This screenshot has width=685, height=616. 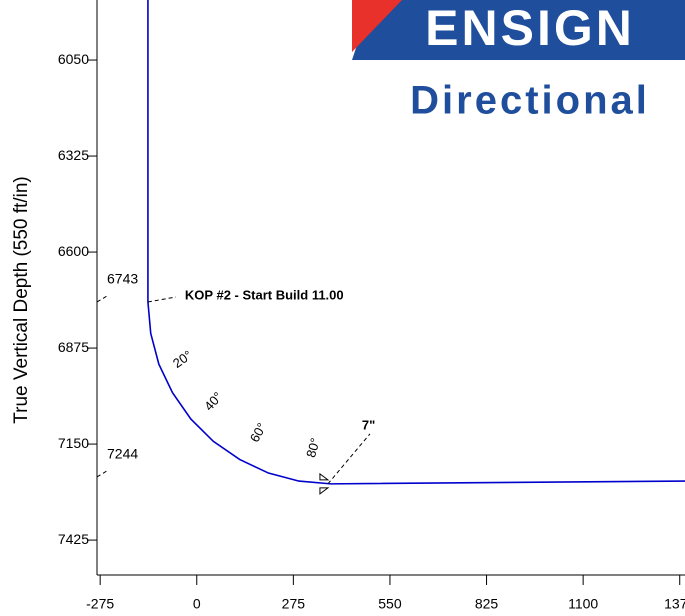 What do you see at coordinates (294, 604) in the screenshot?
I see `x-tick-label: 275` at bounding box center [294, 604].